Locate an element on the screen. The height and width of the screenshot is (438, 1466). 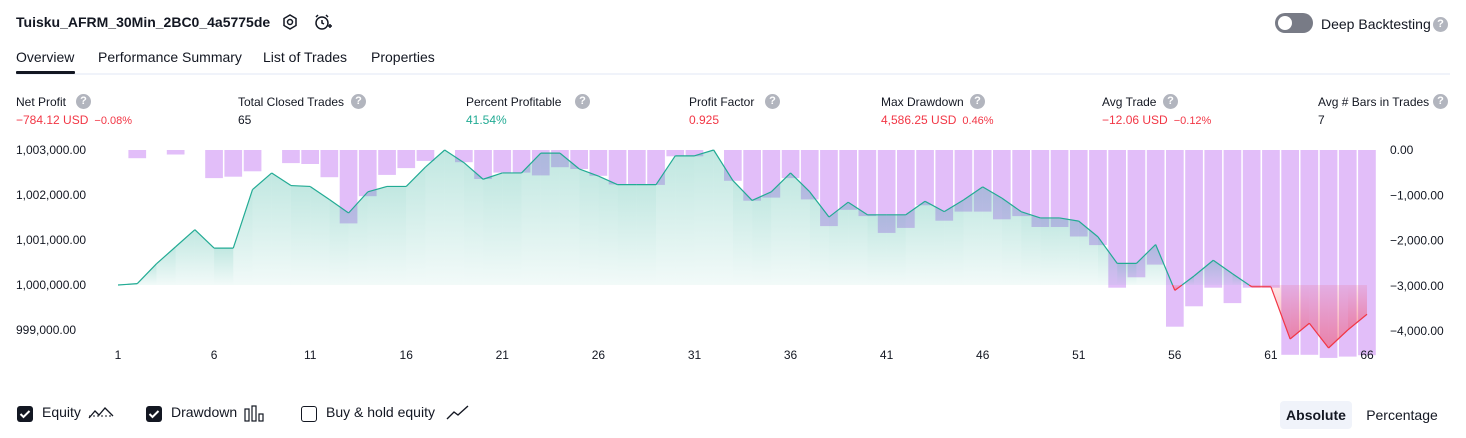
metric-value: −784.12 USD −0.08% is located at coordinates (74, 120).